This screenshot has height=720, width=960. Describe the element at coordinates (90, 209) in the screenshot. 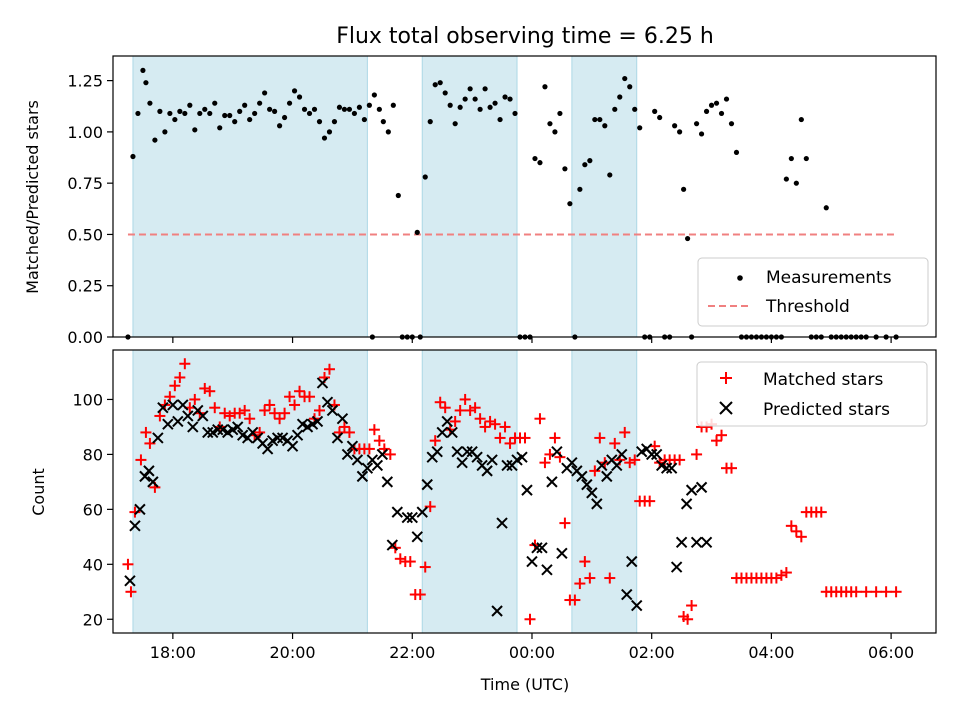

I see `top-y-ticks: 0.00 0.25 0.50 0.75 1.00 1.25` at that location.